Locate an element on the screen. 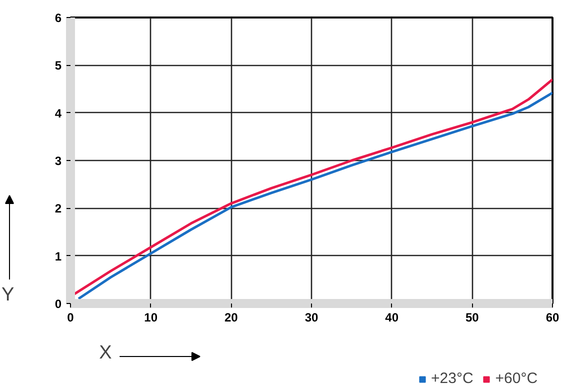  y-tick-label: 4 is located at coordinates (58, 113).